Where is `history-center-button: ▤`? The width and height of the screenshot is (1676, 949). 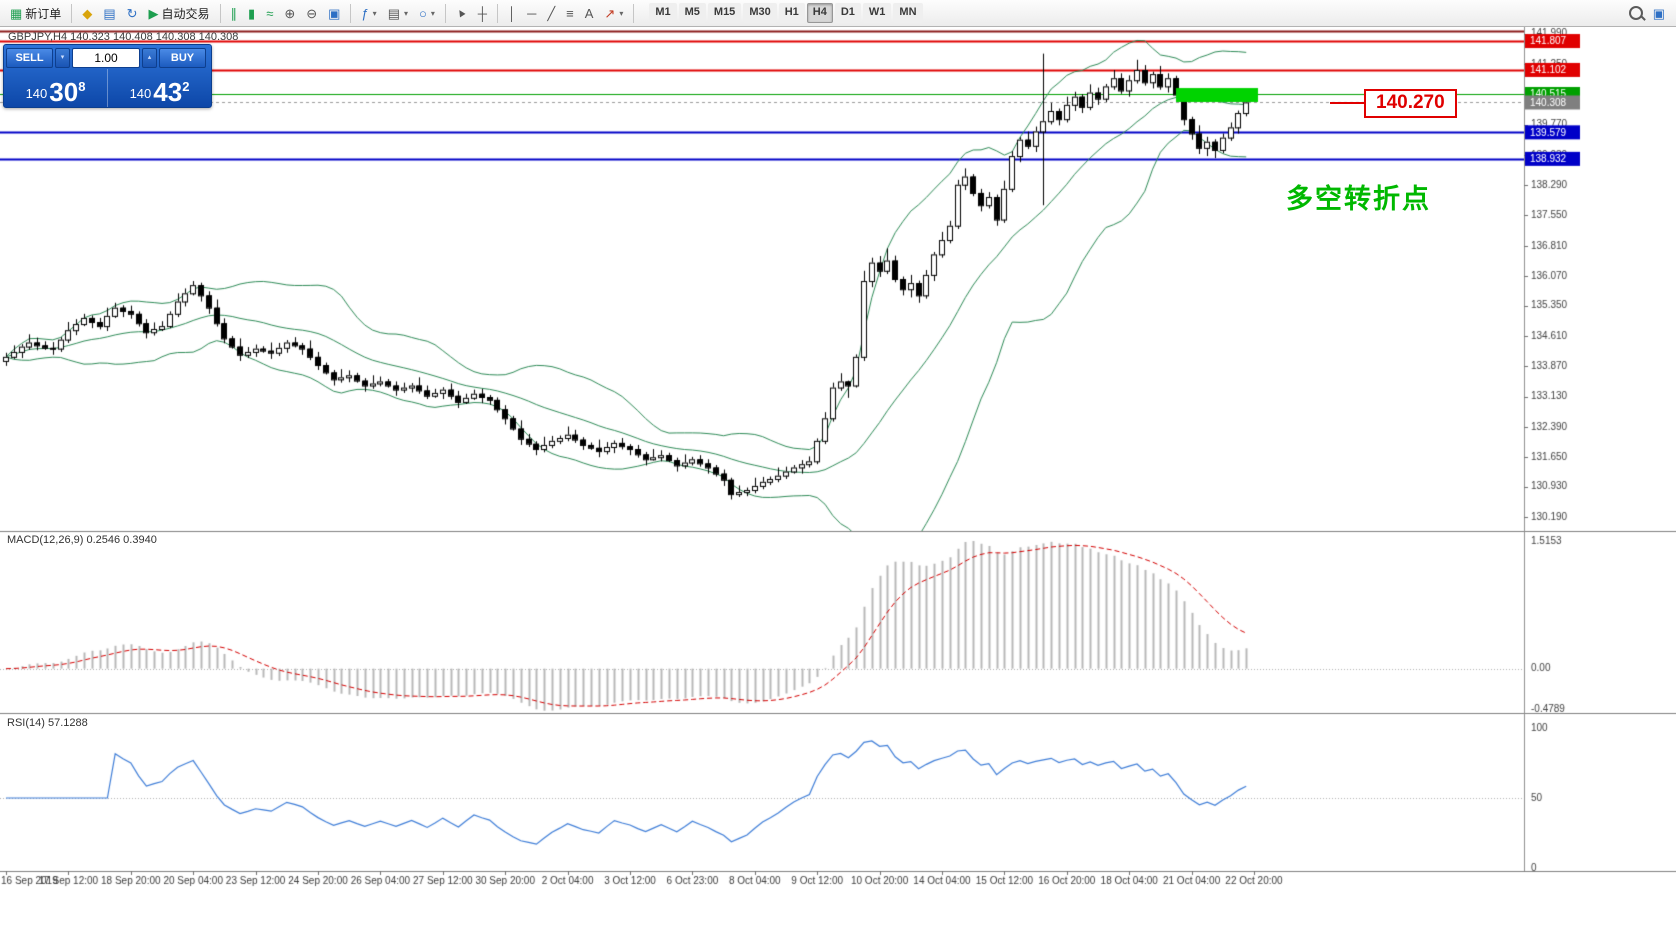
history-center-button: ▤ is located at coordinates (109, 13).